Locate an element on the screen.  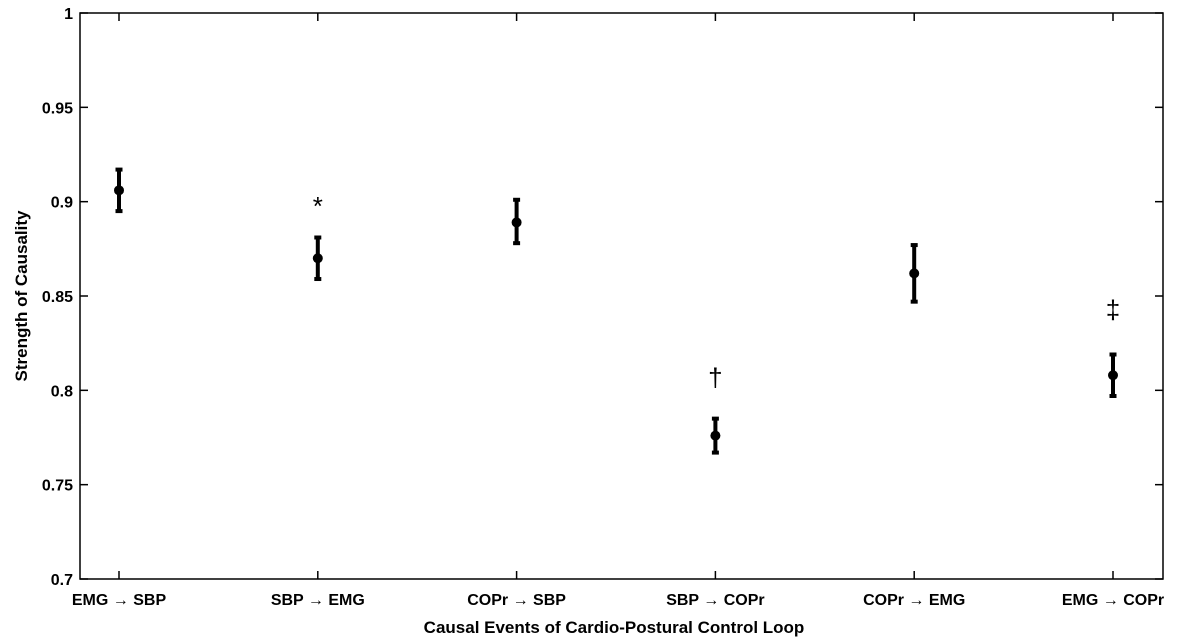
significance-marker: * is located at coordinates (318, 206).